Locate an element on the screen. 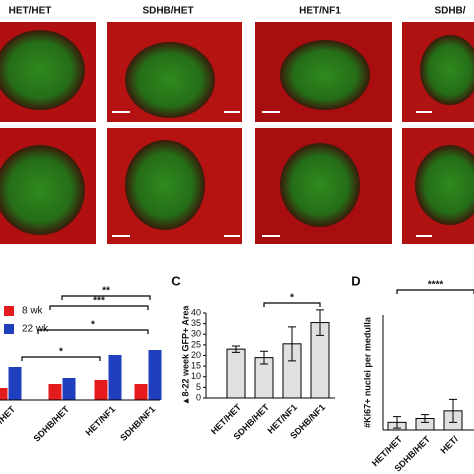 This screenshot has width=474, height=474. column-label: SDHB/HET is located at coordinates (167, 11).